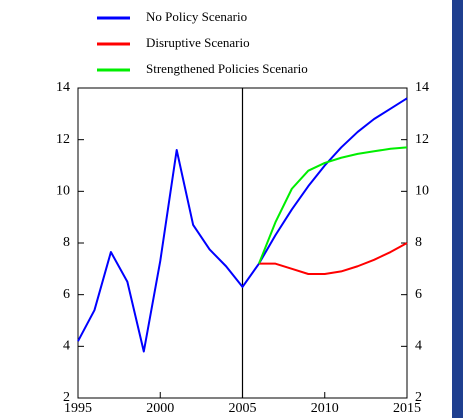 The width and height of the screenshot is (463, 418). I want to click on x-tick-label: 1995, so click(78, 408).